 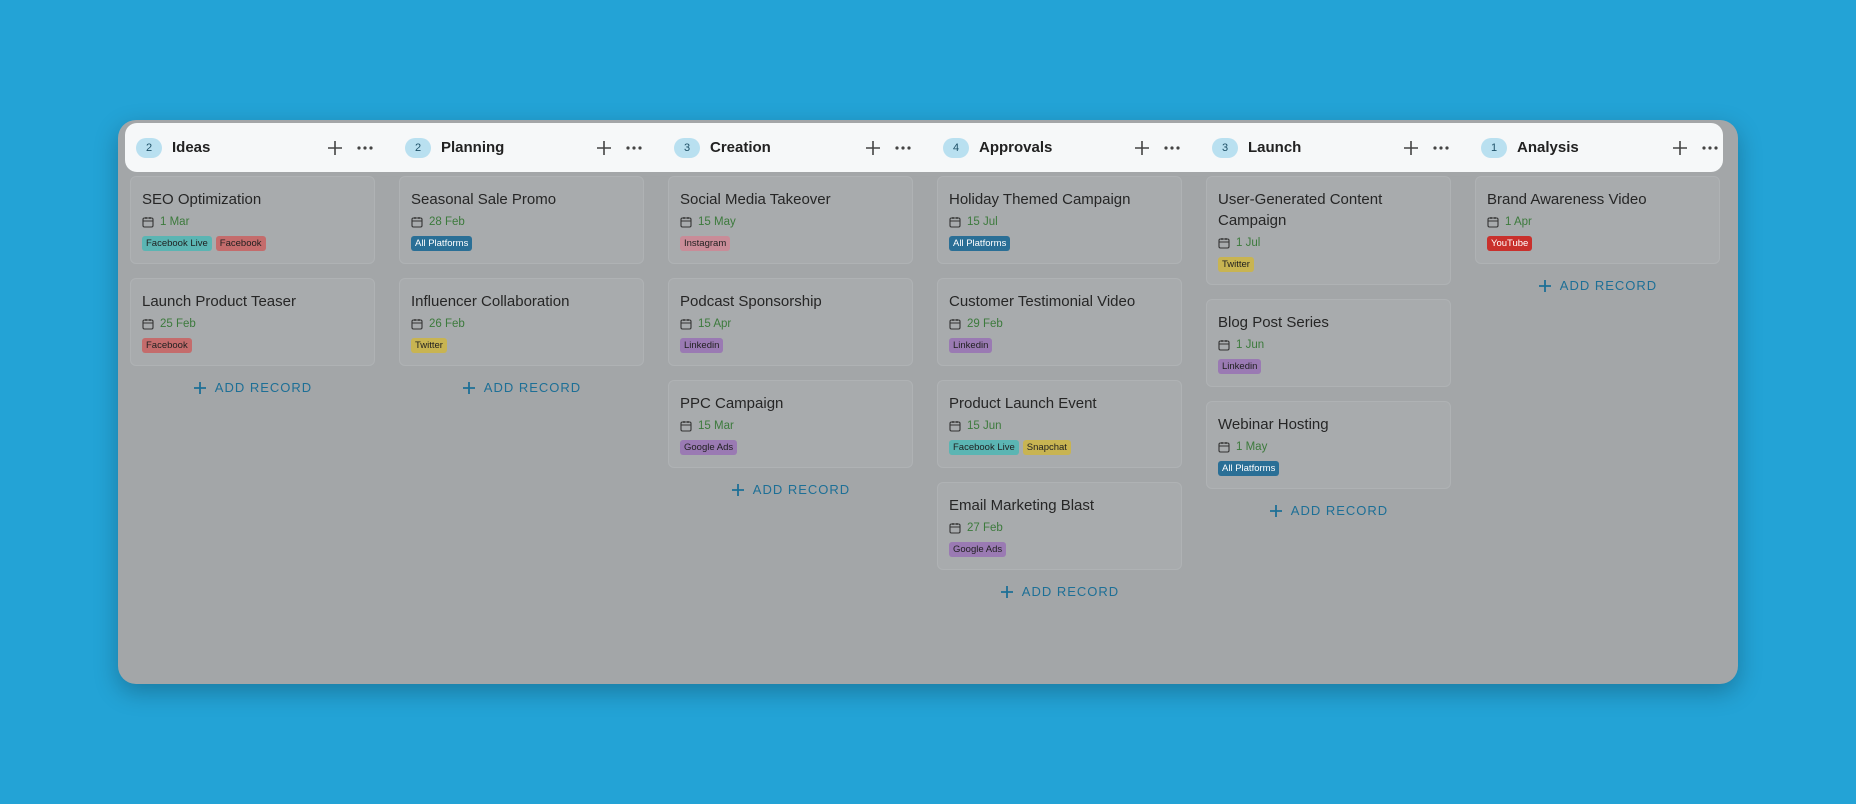 I want to click on card-date: 27 Feb, so click(x=1059, y=528).